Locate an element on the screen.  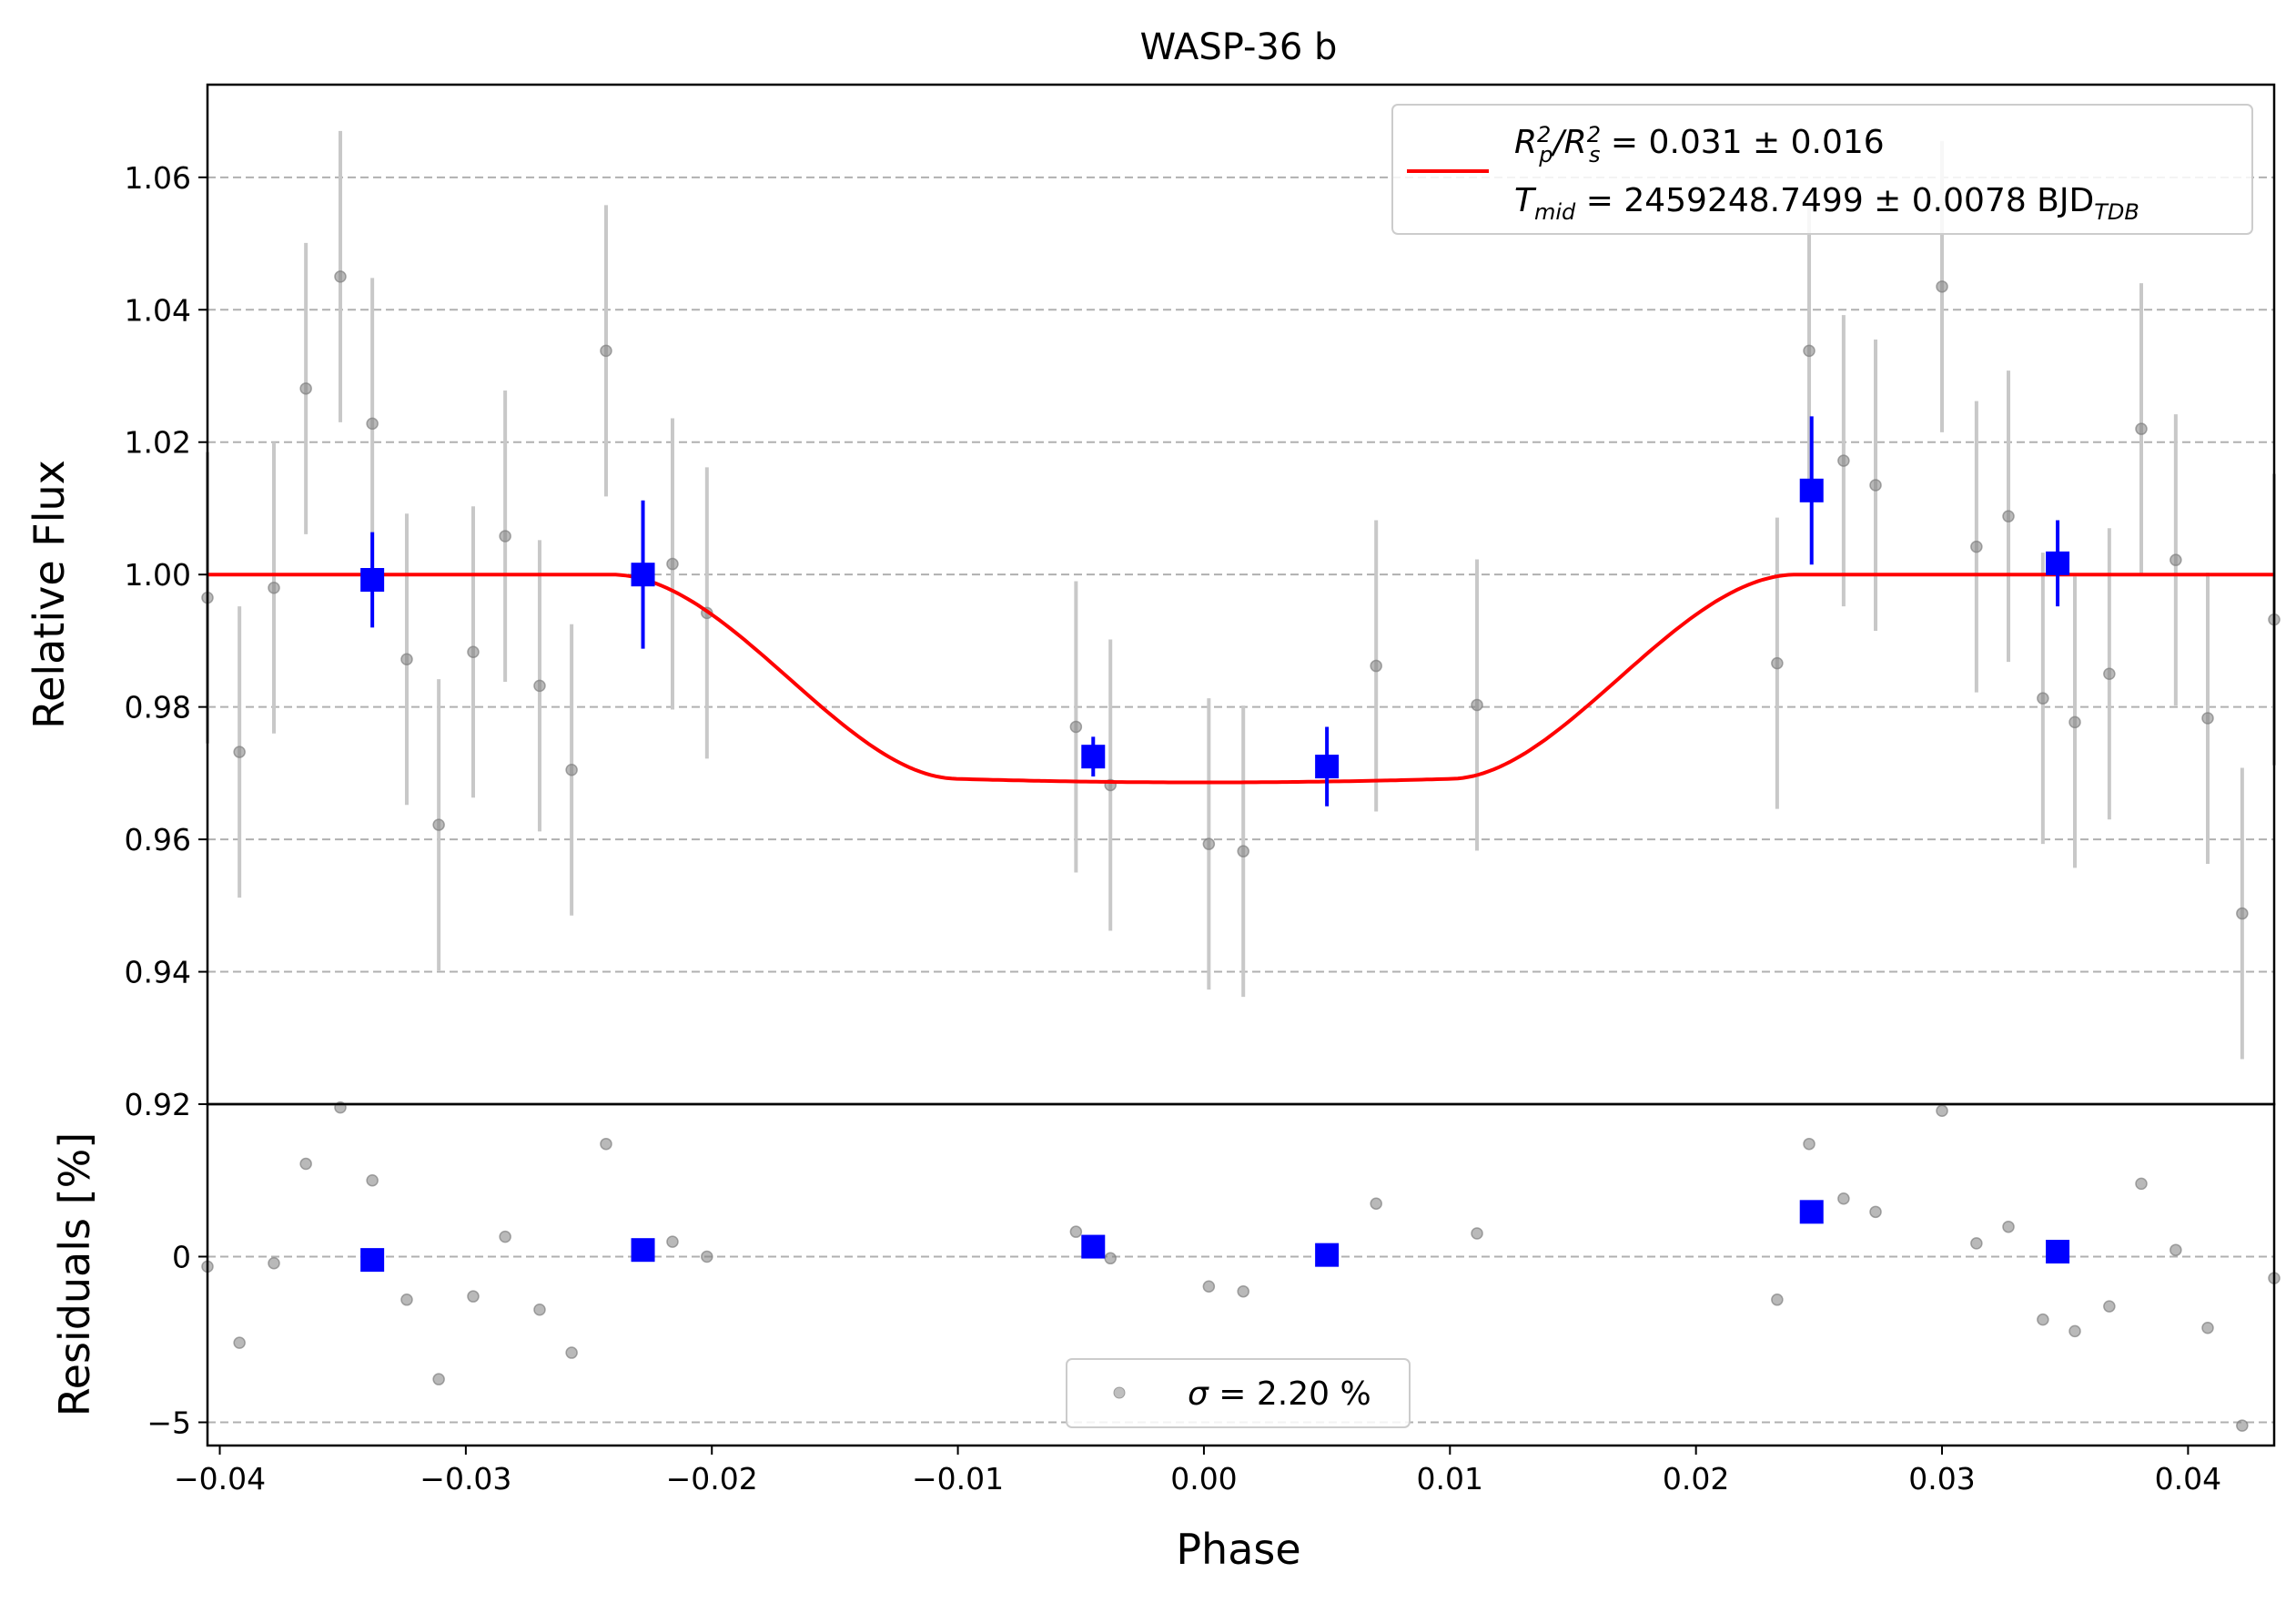
phase-x-tick-label: 0.04 is located at coordinates (2188, 1478).